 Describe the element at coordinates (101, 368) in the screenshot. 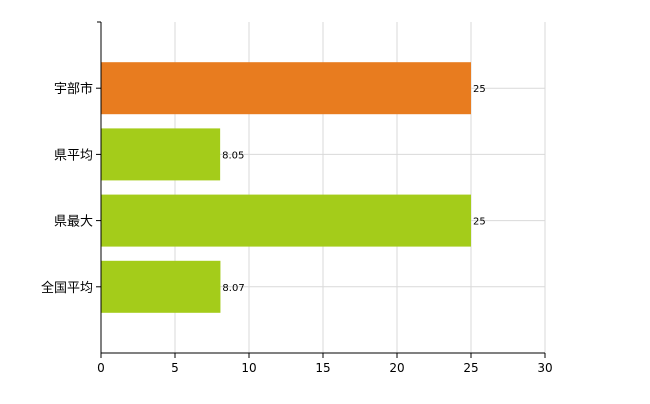

I see `x-tick-label: 0` at that location.